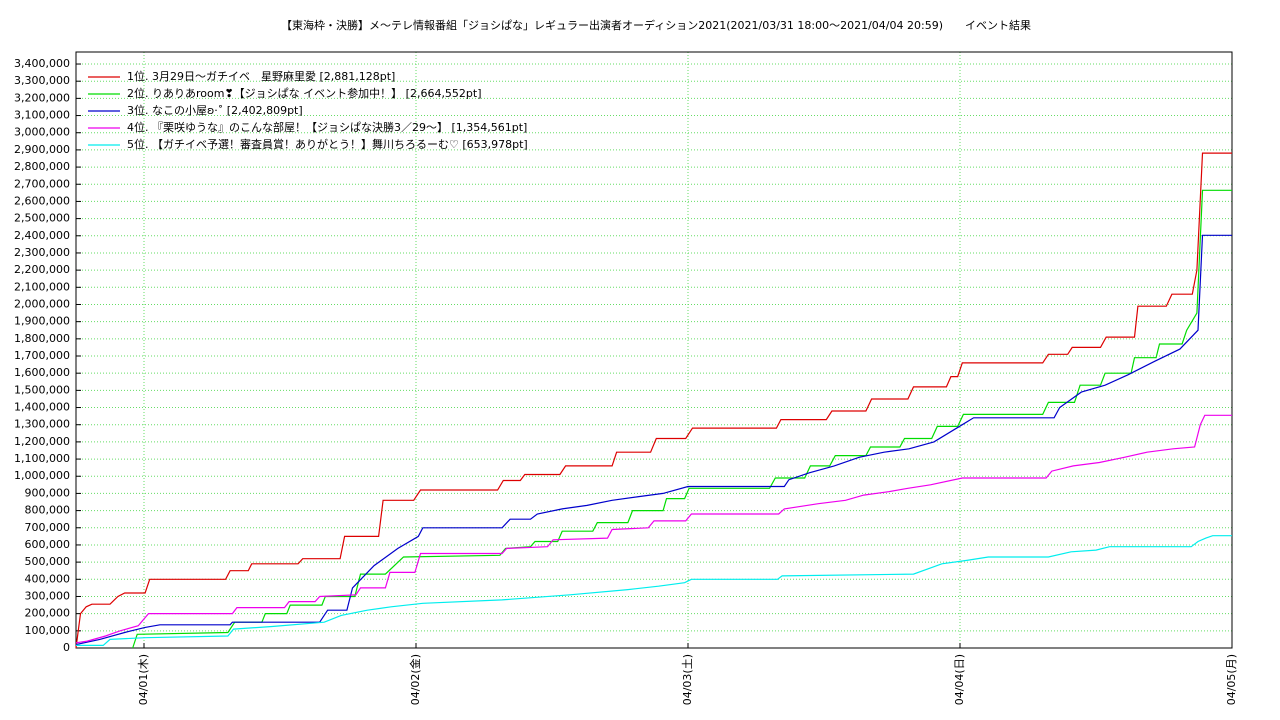 Image resolution: width=1280 pixels, height=720 pixels. What do you see at coordinates (42, 166) in the screenshot?
I see `y-tick-label: 2,800,000` at bounding box center [42, 166].